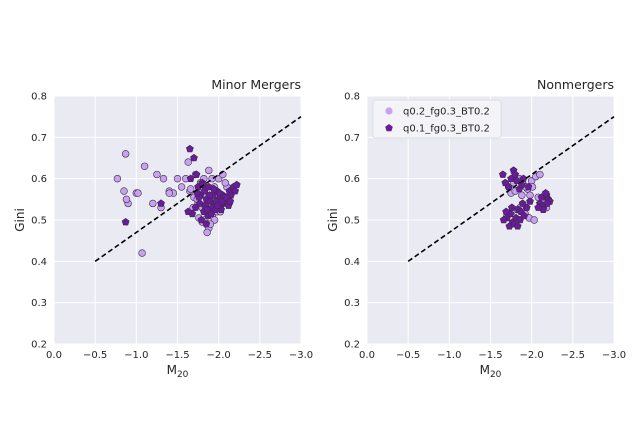  Describe the element at coordinates (575, 84) in the screenshot. I see `panel-title: Nonmergers` at that location.